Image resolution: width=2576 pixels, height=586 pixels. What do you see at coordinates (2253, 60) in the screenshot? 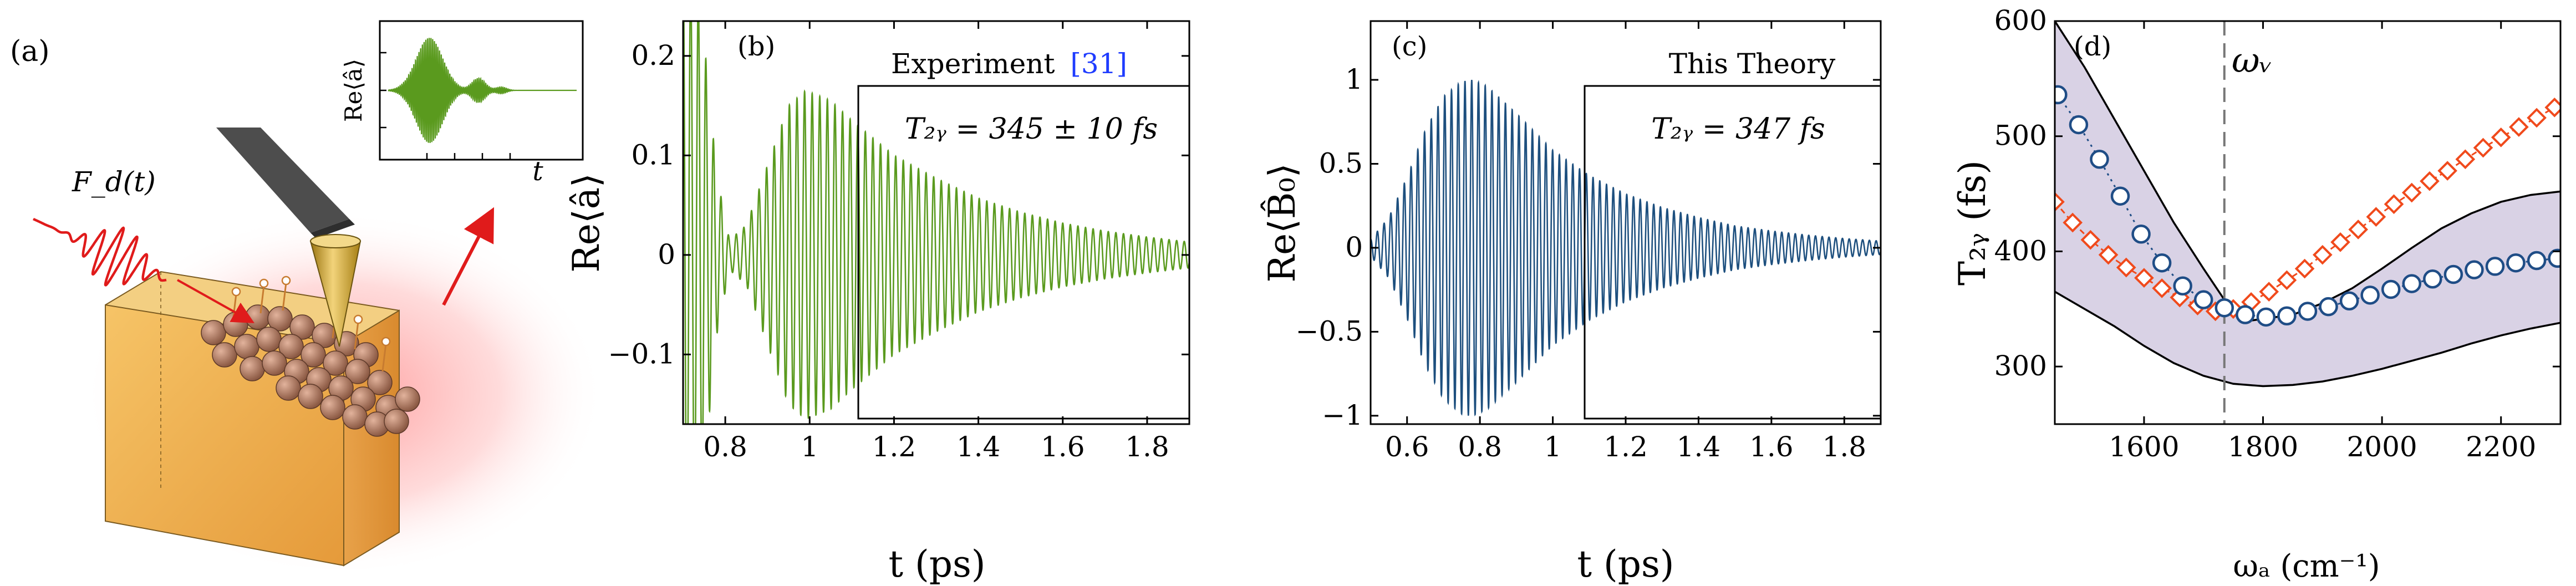
I see `omega-v-label: ωᵥ` at bounding box center [2253, 60].